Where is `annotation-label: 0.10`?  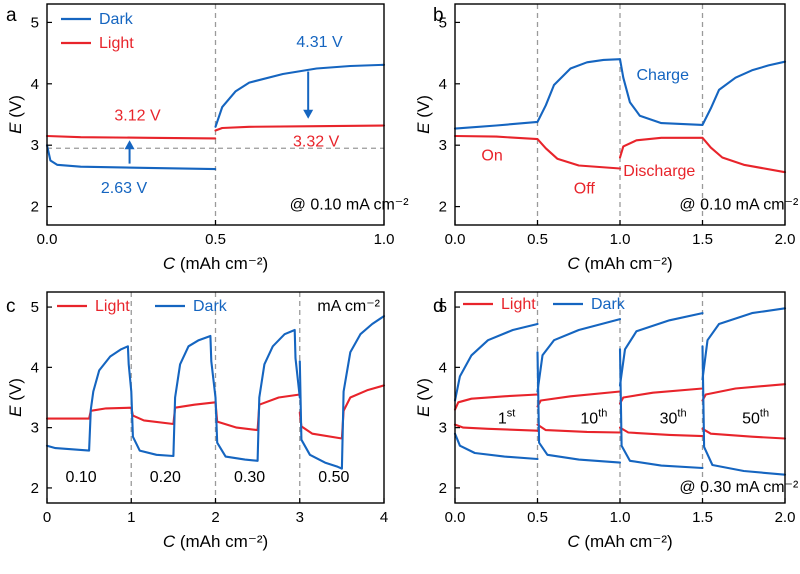
annotation-label: 0.10 is located at coordinates (81, 477).